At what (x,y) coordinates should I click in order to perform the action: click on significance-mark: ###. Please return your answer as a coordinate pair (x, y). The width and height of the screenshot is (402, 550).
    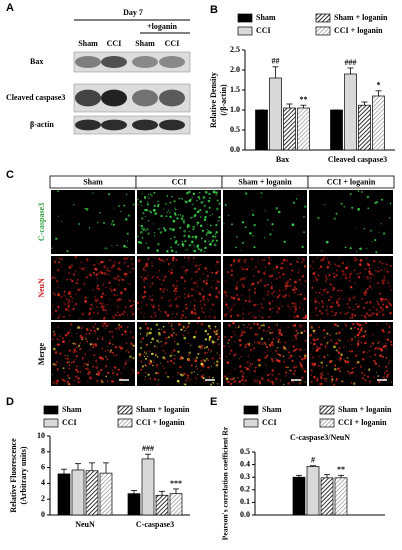
    Looking at the image, I should click on (148, 448).